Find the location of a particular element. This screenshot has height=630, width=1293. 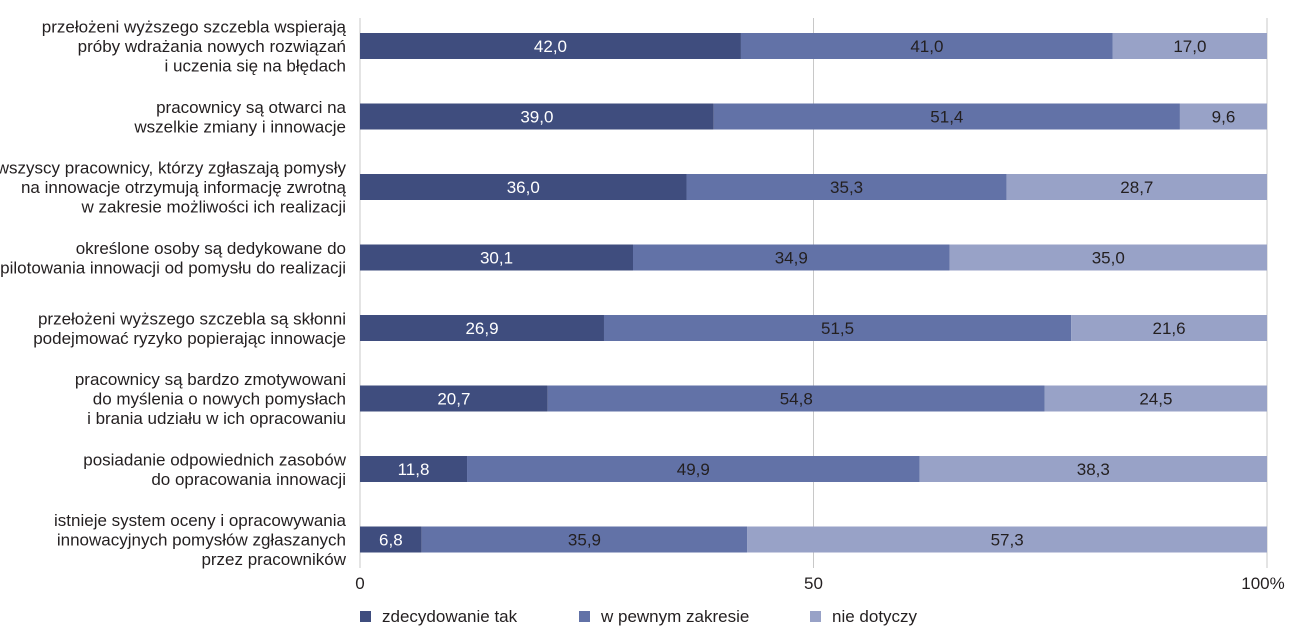

data-label: 24,5 is located at coordinates (1155, 399).